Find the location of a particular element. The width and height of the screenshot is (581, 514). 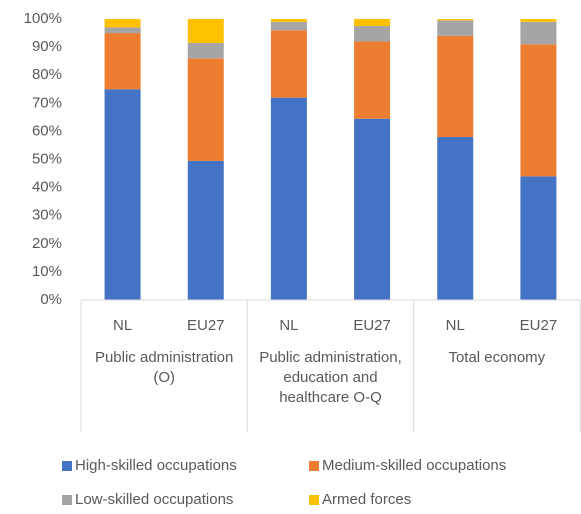

y-tick-label: 90% is located at coordinates (47, 46).